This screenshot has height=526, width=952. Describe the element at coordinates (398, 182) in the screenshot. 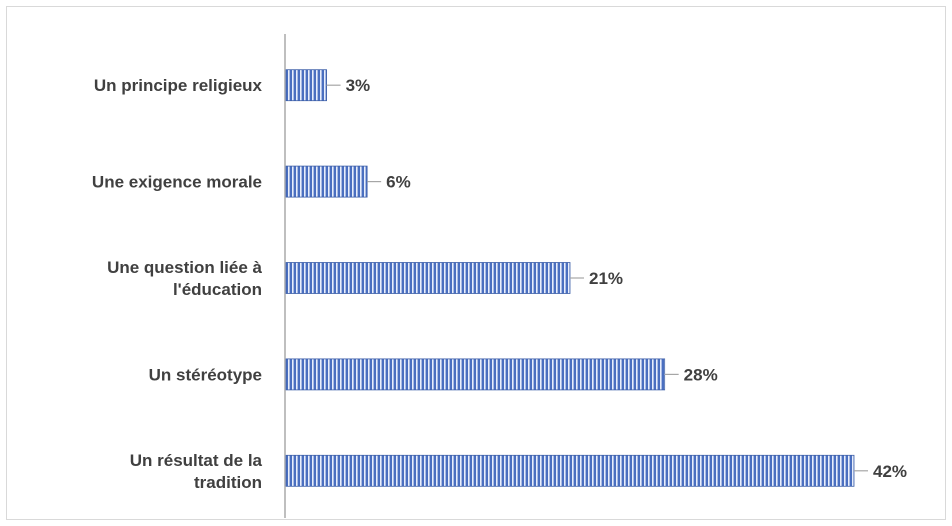

I see `data-label-1: 6%` at that location.